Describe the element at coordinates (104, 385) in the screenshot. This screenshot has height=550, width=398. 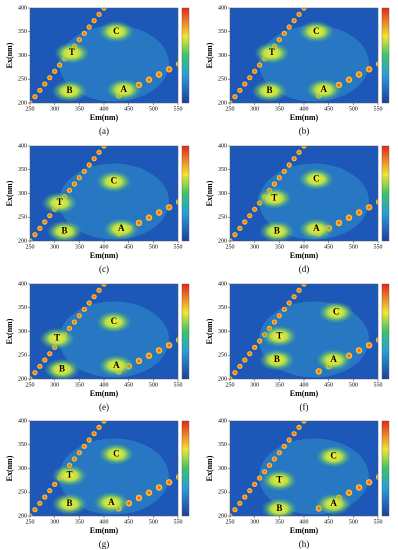
I see `x-tick-label: 400` at that location.